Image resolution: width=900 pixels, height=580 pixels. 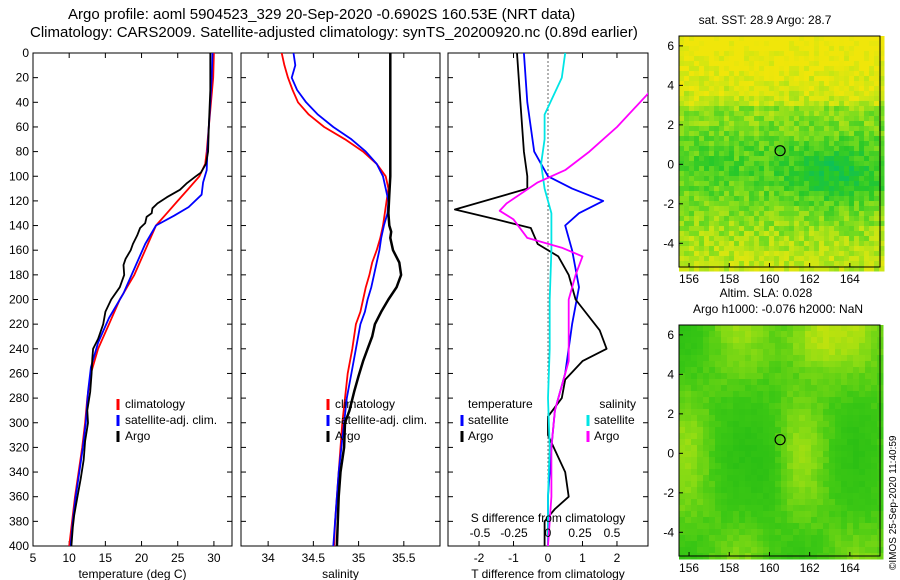 I want to click on x-axis-label: salinity, so click(x=340, y=573).